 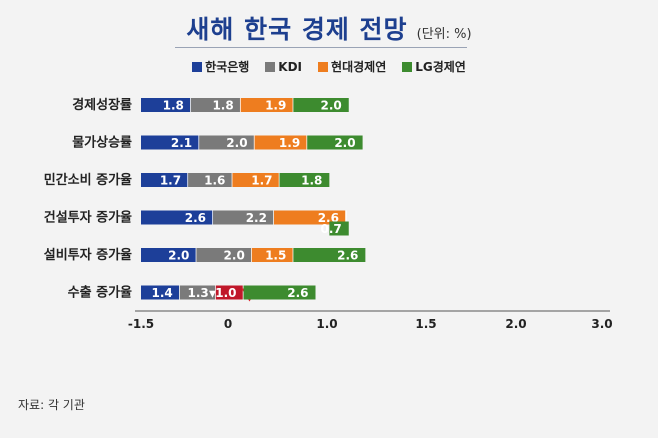 I want to click on legend-item-kdi: KDI, so click(x=283, y=66).